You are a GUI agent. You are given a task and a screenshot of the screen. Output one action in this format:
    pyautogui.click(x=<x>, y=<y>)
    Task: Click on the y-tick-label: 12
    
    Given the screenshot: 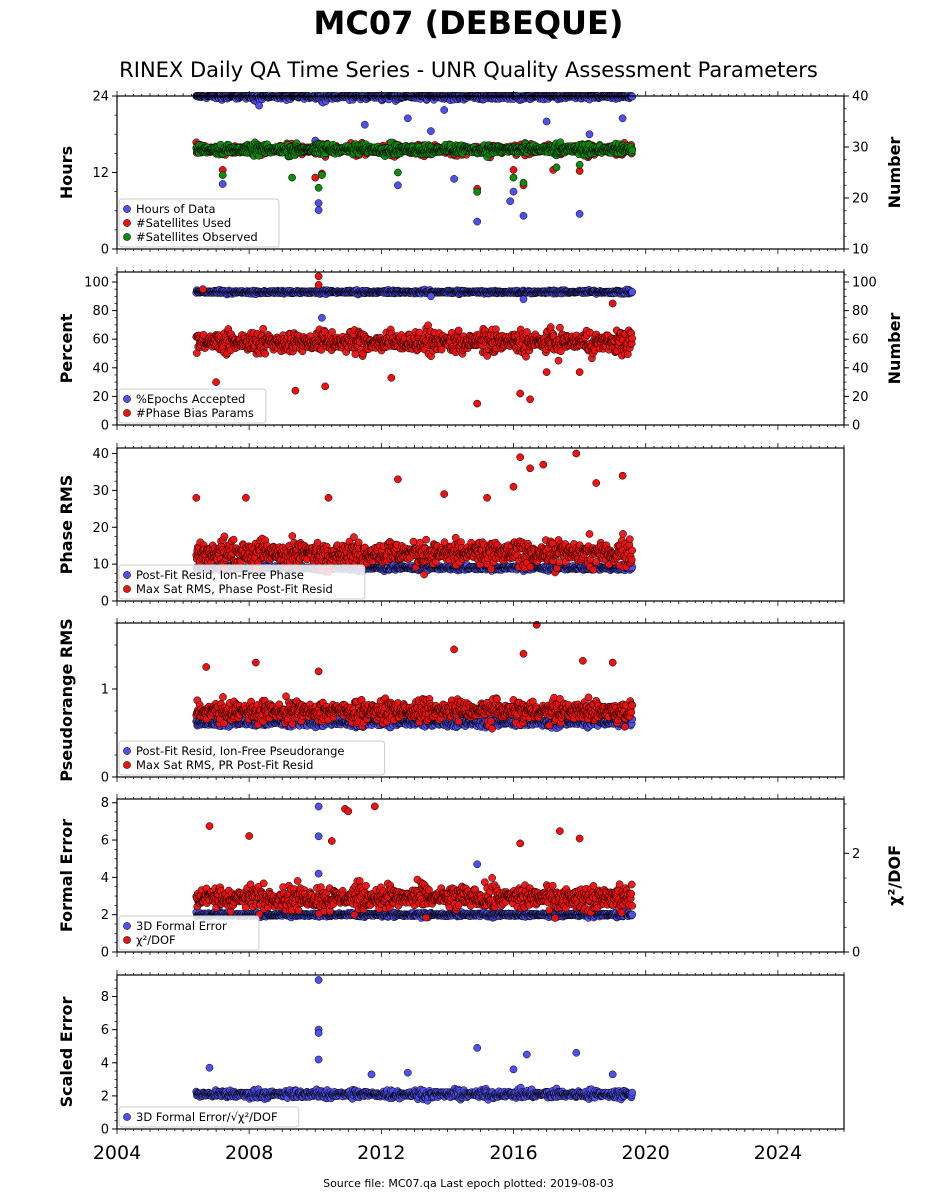 What is the action you would take?
    pyautogui.click(x=100, y=173)
    